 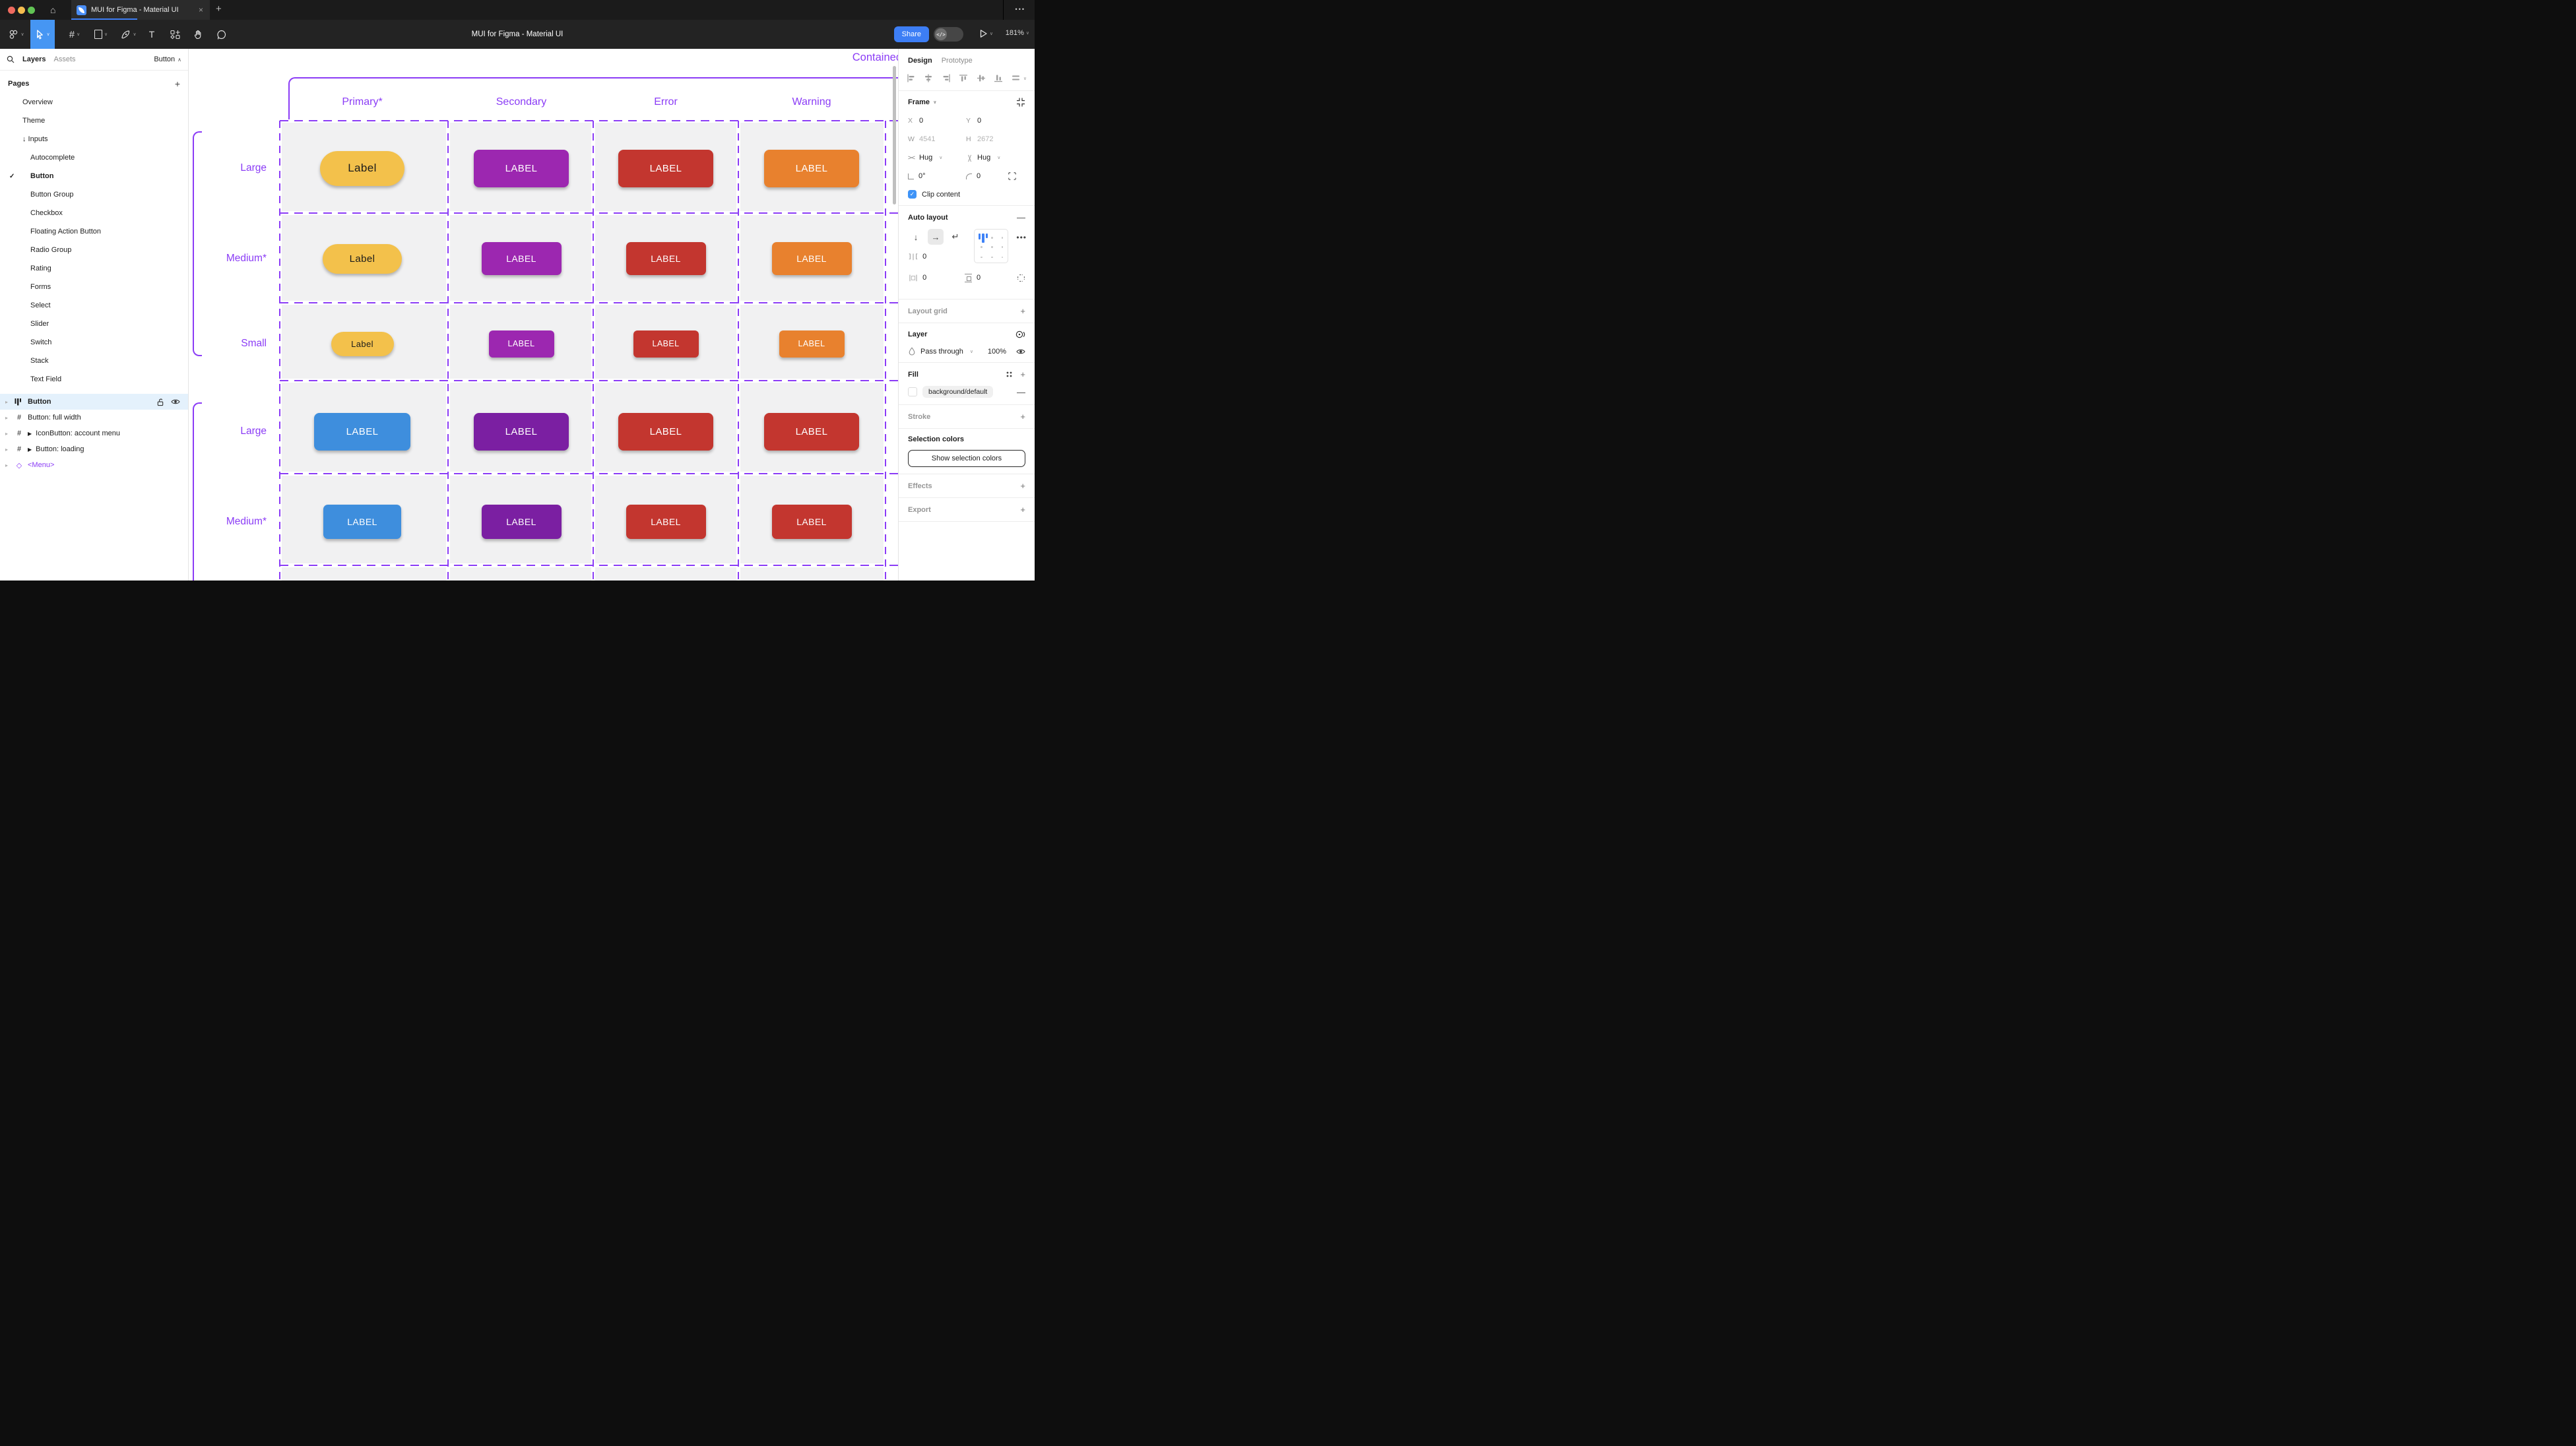 What do you see at coordinates (1020, 334) in the screenshot?
I see `blend-mode-icon` at bounding box center [1020, 334].